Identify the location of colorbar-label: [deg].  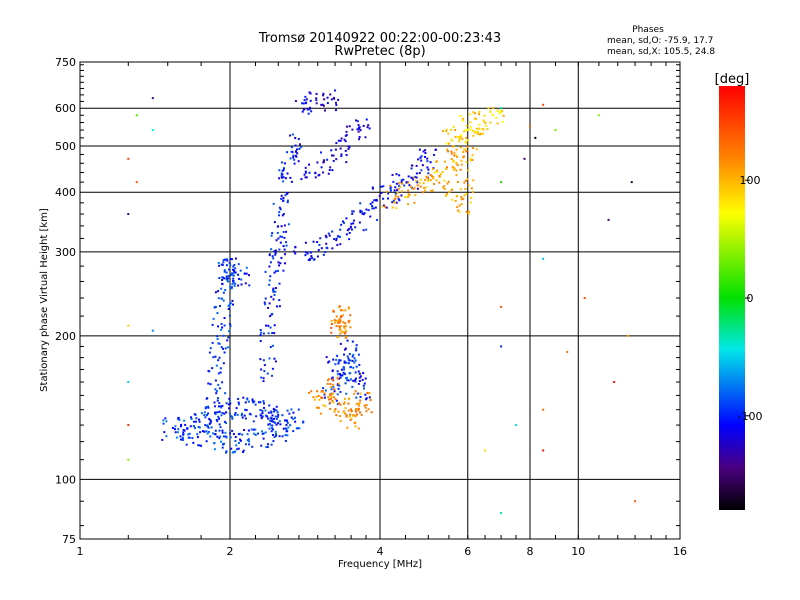
(732, 79).